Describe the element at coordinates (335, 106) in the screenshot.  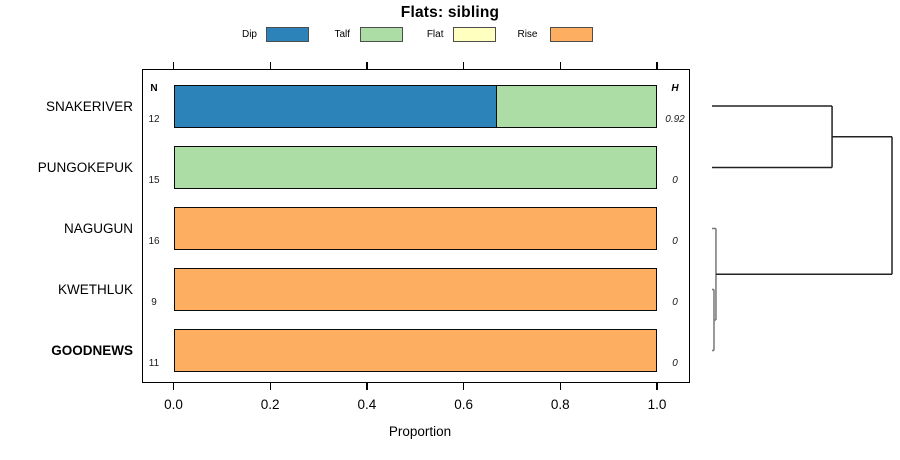
I see `bar-segment-dip` at that location.